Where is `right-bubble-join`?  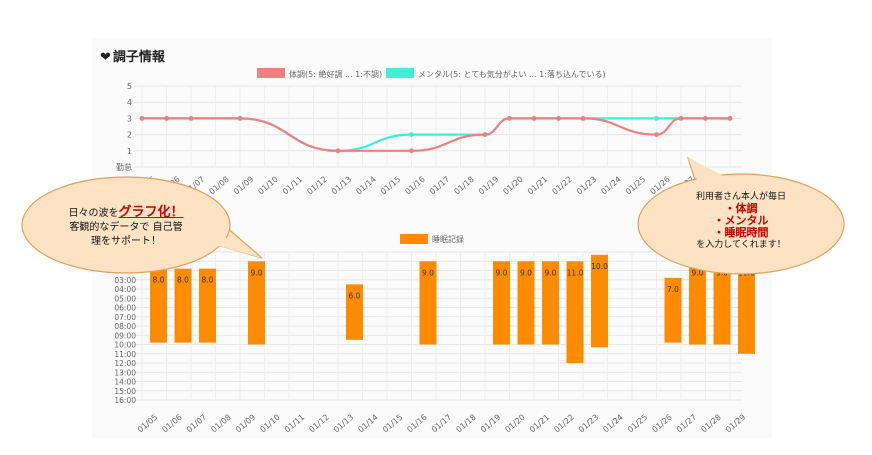 right-bubble-join is located at coordinates (712, 175).